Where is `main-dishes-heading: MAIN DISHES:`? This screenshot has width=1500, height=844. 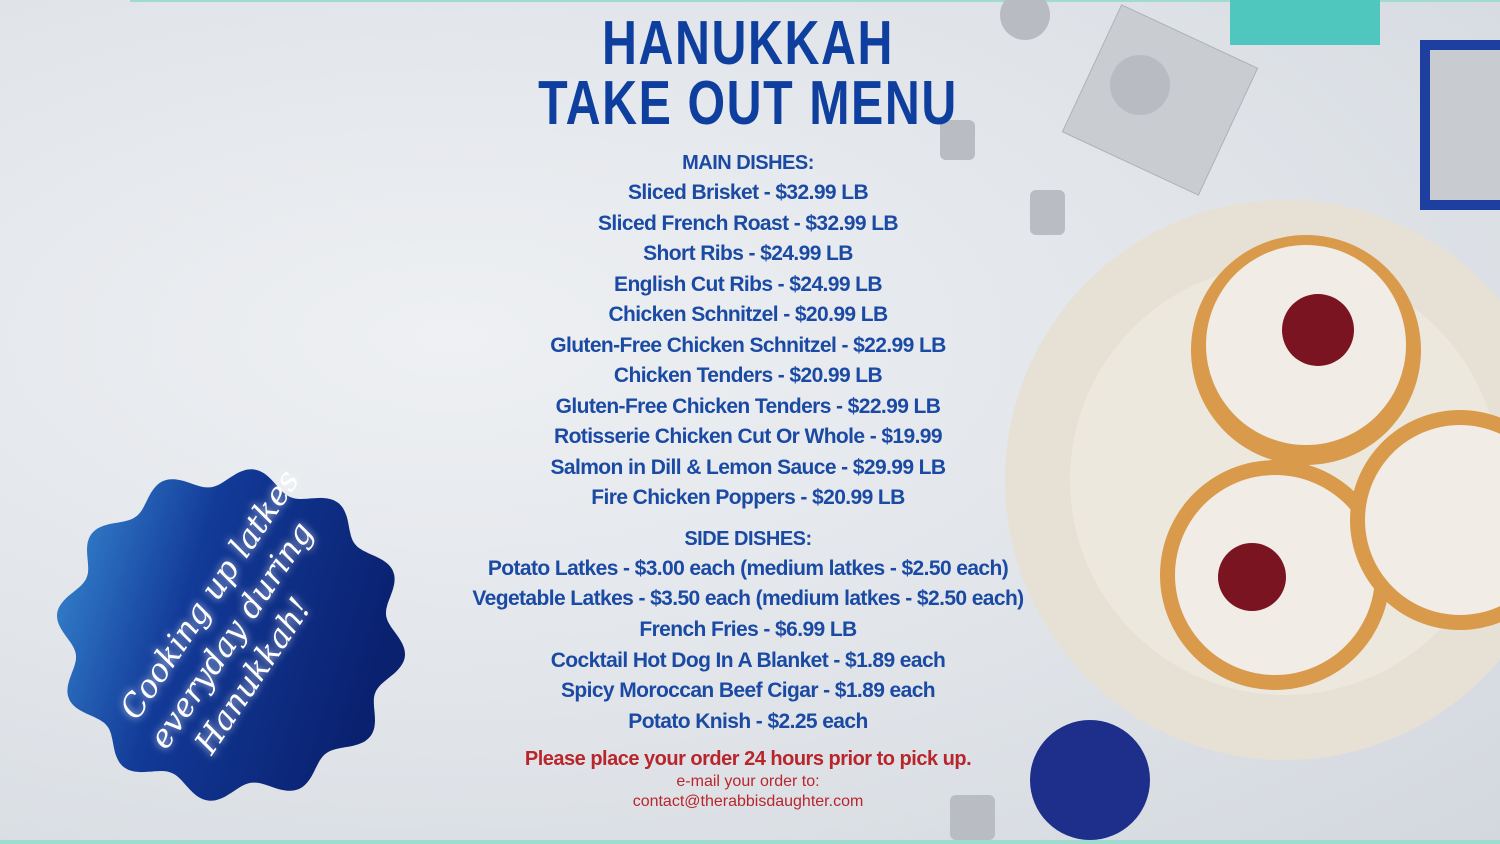
main-dishes-heading: MAIN DISHES: is located at coordinates (748, 163).